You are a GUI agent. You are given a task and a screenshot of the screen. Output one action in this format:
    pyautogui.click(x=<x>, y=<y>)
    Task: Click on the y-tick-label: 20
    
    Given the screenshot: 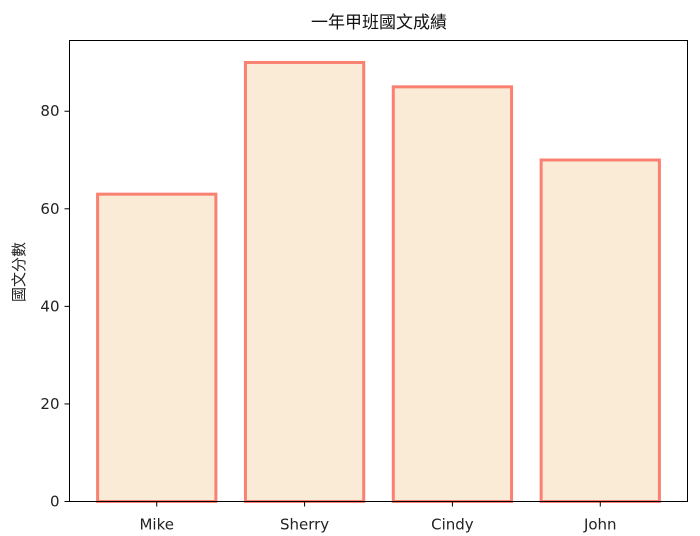 What is the action you would take?
    pyautogui.click(x=49, y=404)
    